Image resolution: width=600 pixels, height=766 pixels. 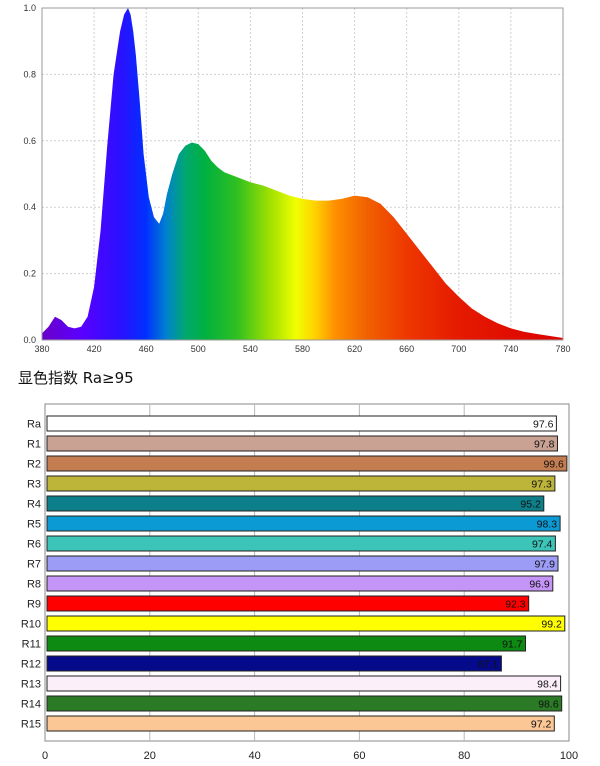 I want to click on bar-category-label: R1, so click(x=34, y=445).